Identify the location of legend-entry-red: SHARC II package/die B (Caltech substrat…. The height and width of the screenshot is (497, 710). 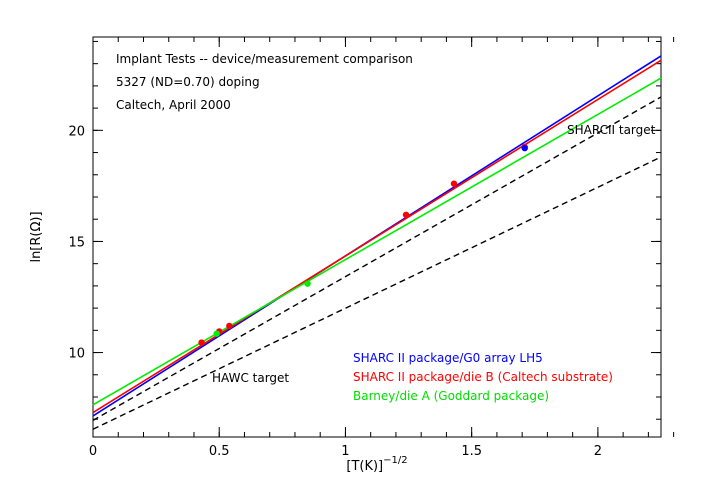
(483, 377).